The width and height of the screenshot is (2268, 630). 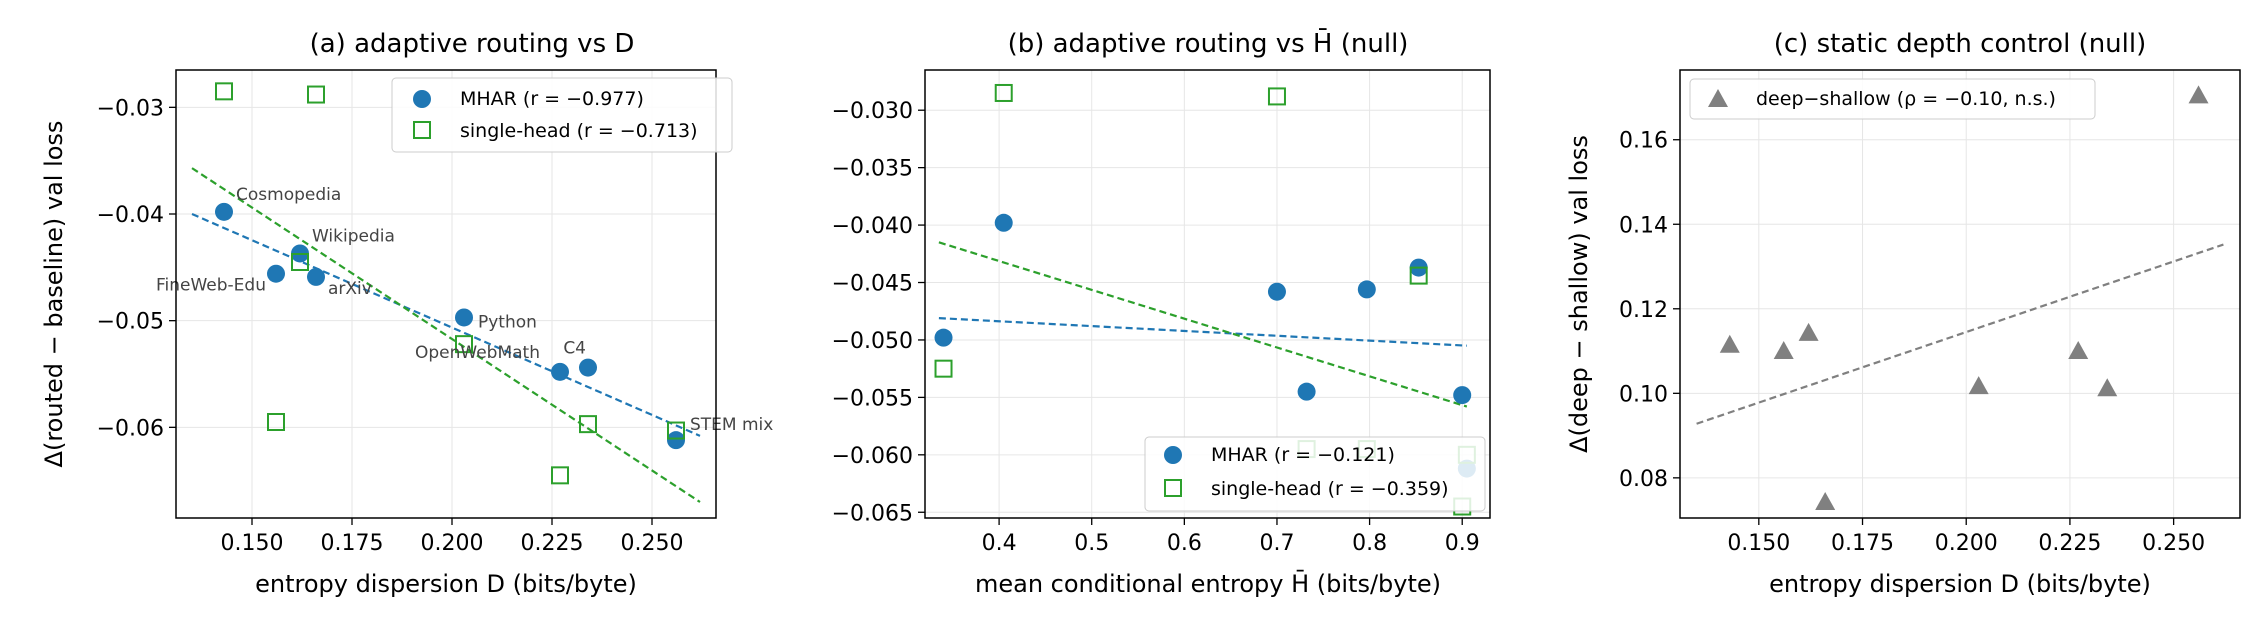 I want to click on panel-a-legend-box, so click(x=562, y=115).